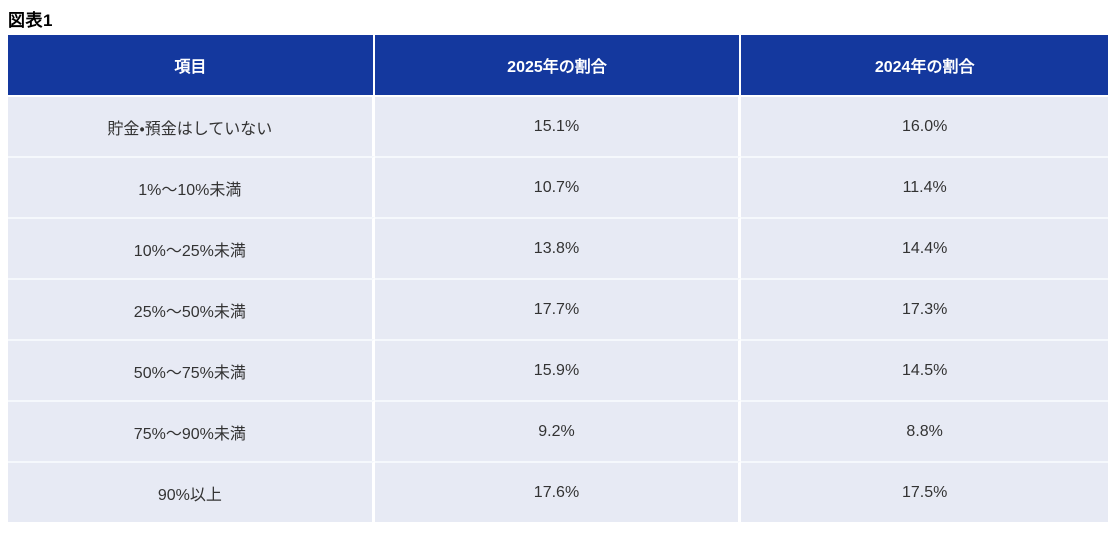  I want to click on col-header-item: 項目, so click(191, 65).